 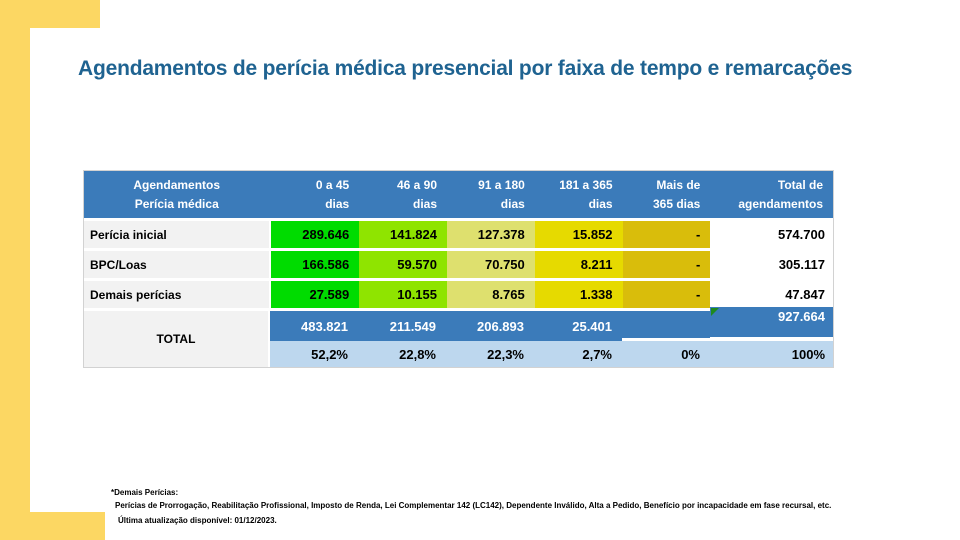 I want to click on grand-total-cell: 927.664, so click(x=771, y=322).